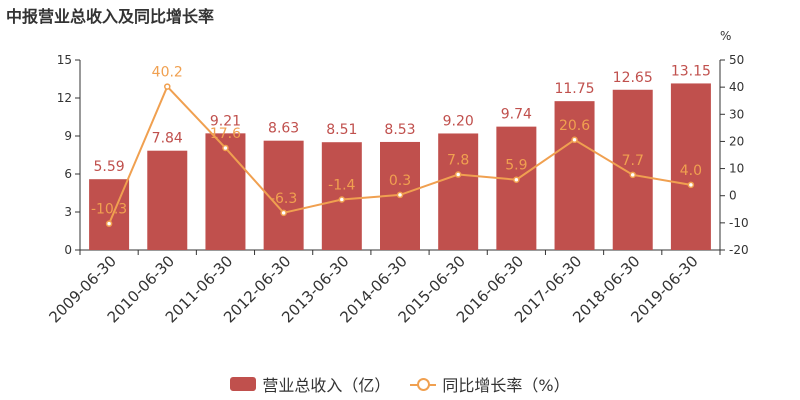  I want to click on growth-point-label: 0.3, so click(400, 181).